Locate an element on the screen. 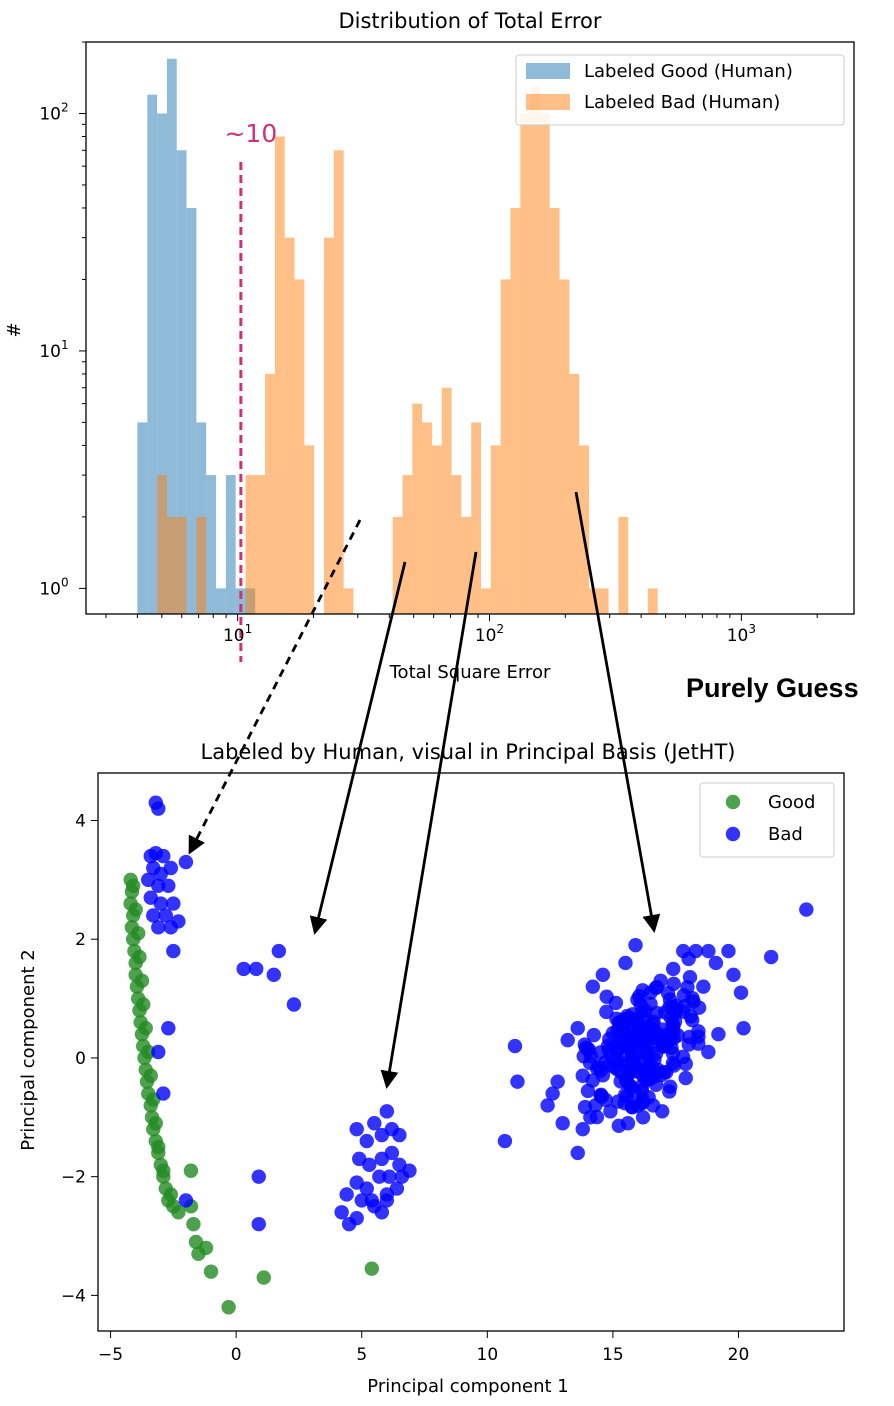  histogram-x-ticks: 101 102 103 is located at coordinates (461, 630).